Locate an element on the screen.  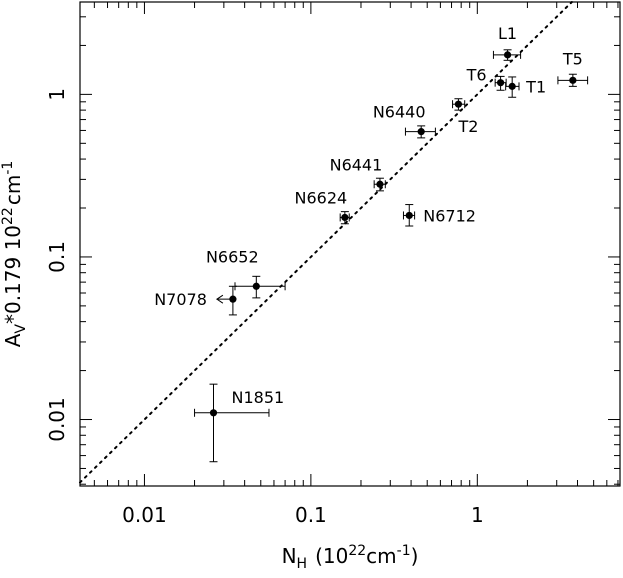
point-label: T1 is located at coordinates (535, 86).